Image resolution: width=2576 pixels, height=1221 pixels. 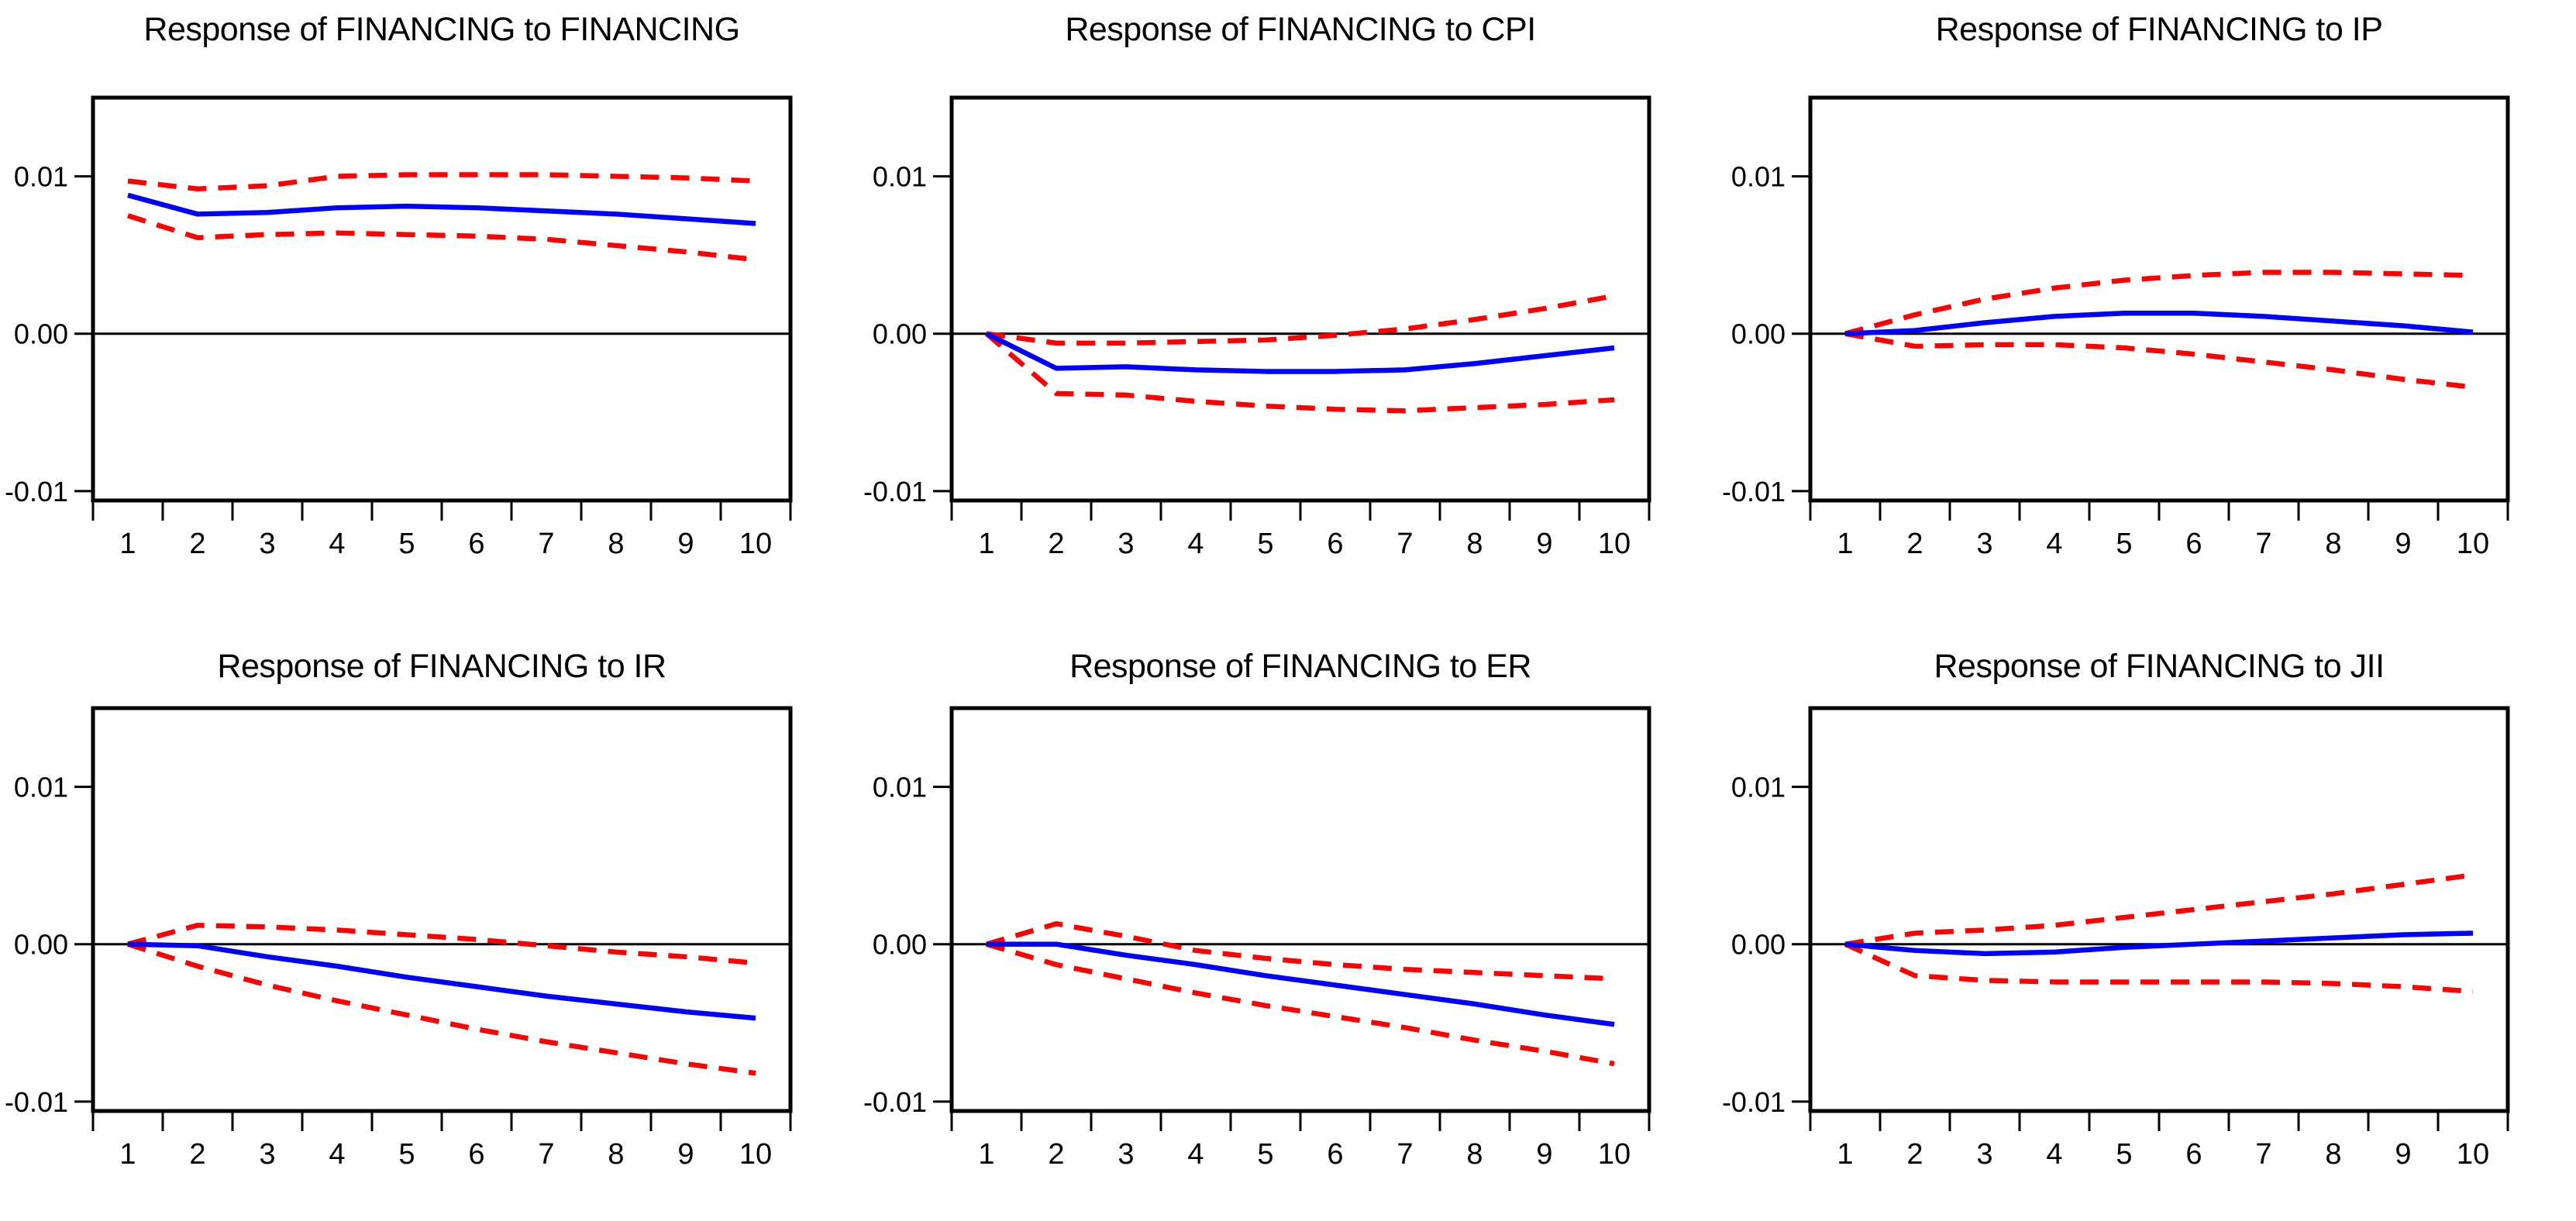 I want to click on panel-plot-cpi: 0.01 0.00 -0.01 1 2 3 4 5 6 7 8 9 10, so click(x=1257, y=327).